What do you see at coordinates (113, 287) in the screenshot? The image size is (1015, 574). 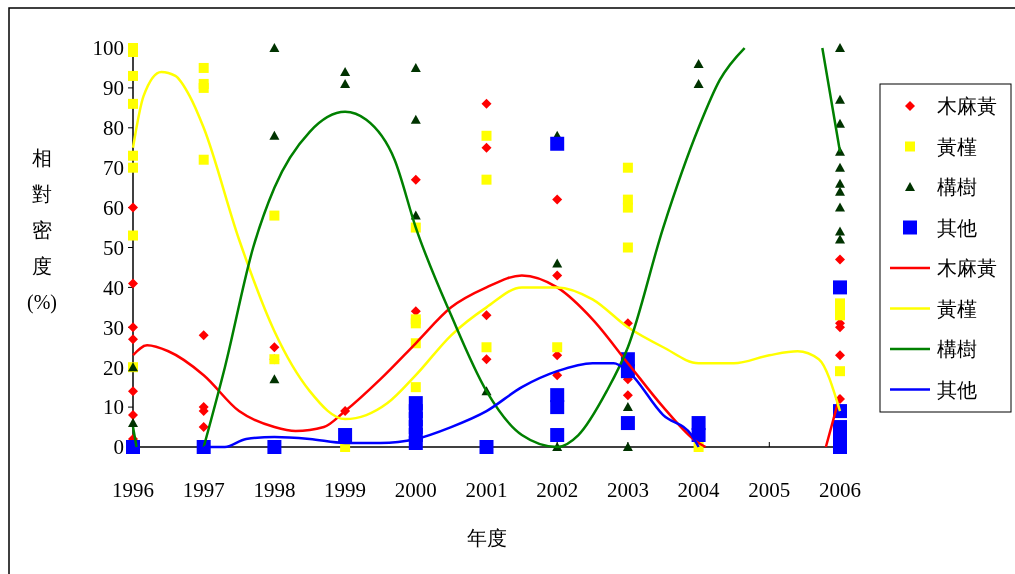 I see `y-tick-label: 40` at bounding box center [113, 287].